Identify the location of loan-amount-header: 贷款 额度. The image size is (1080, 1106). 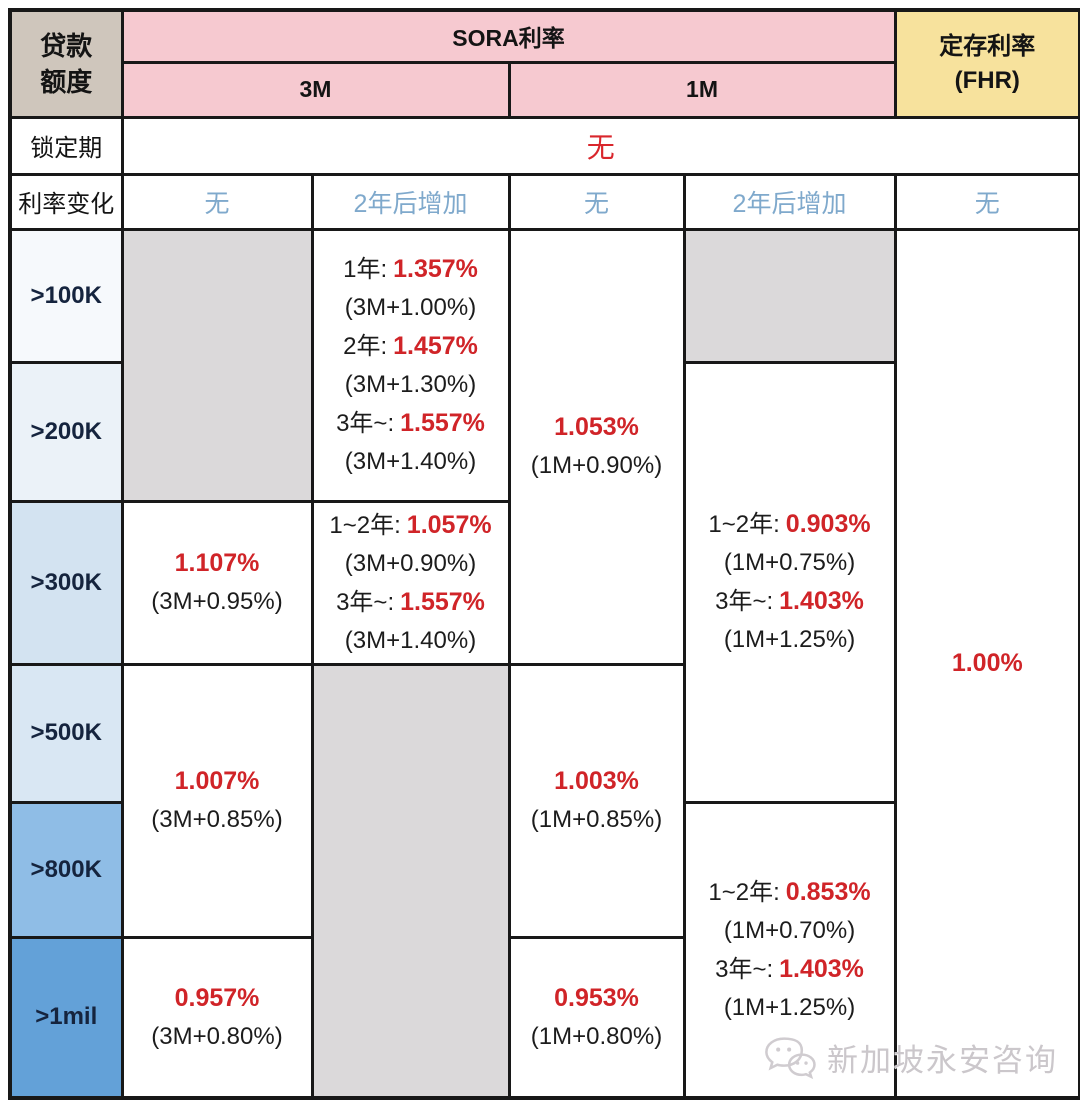
(66, 63).